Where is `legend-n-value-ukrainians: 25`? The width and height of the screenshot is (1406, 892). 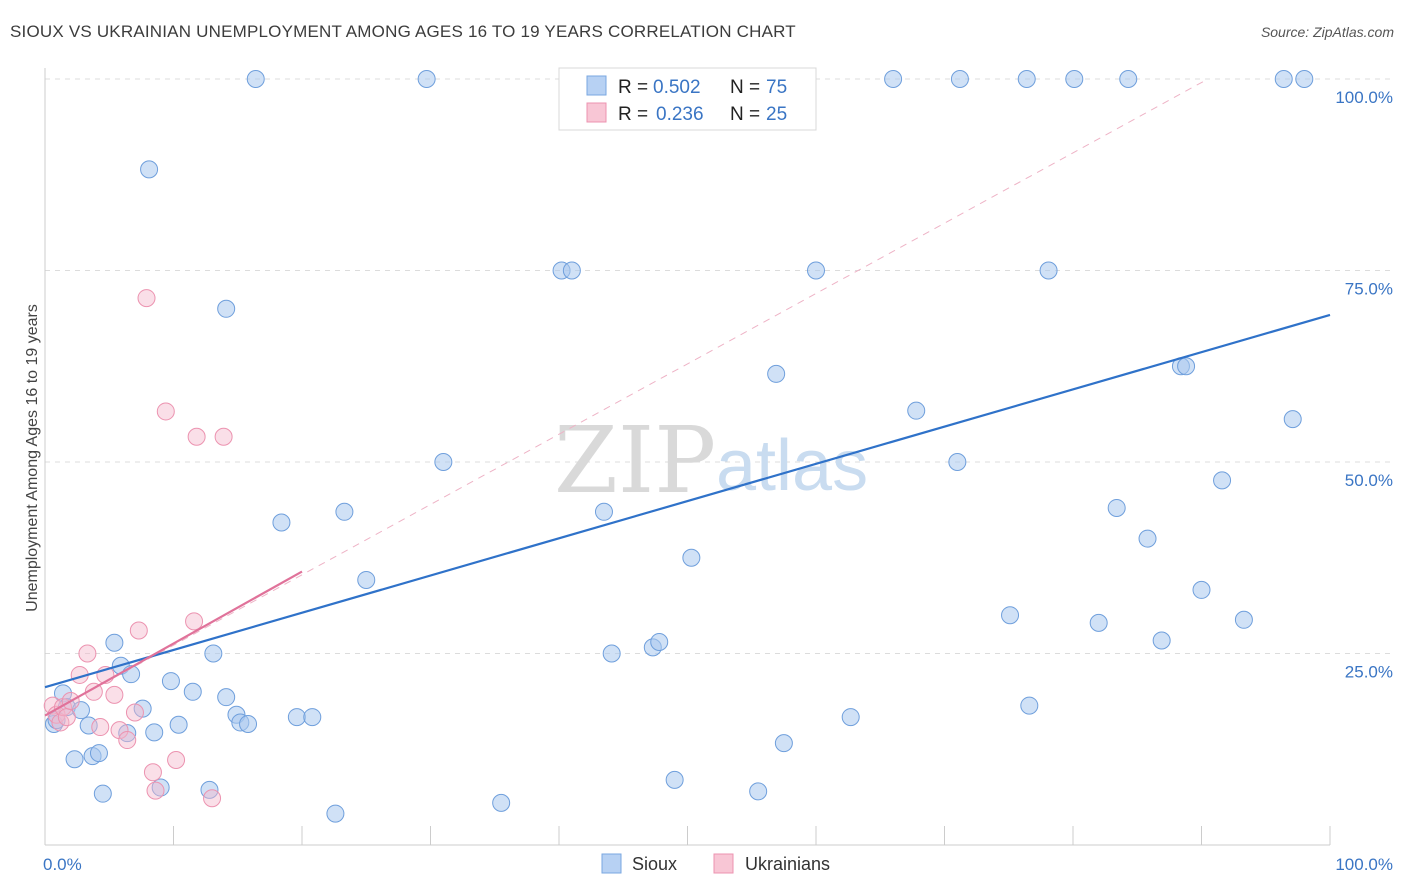
legend-n-value-ukrainians: 25 is located at coordinates (776, 114).